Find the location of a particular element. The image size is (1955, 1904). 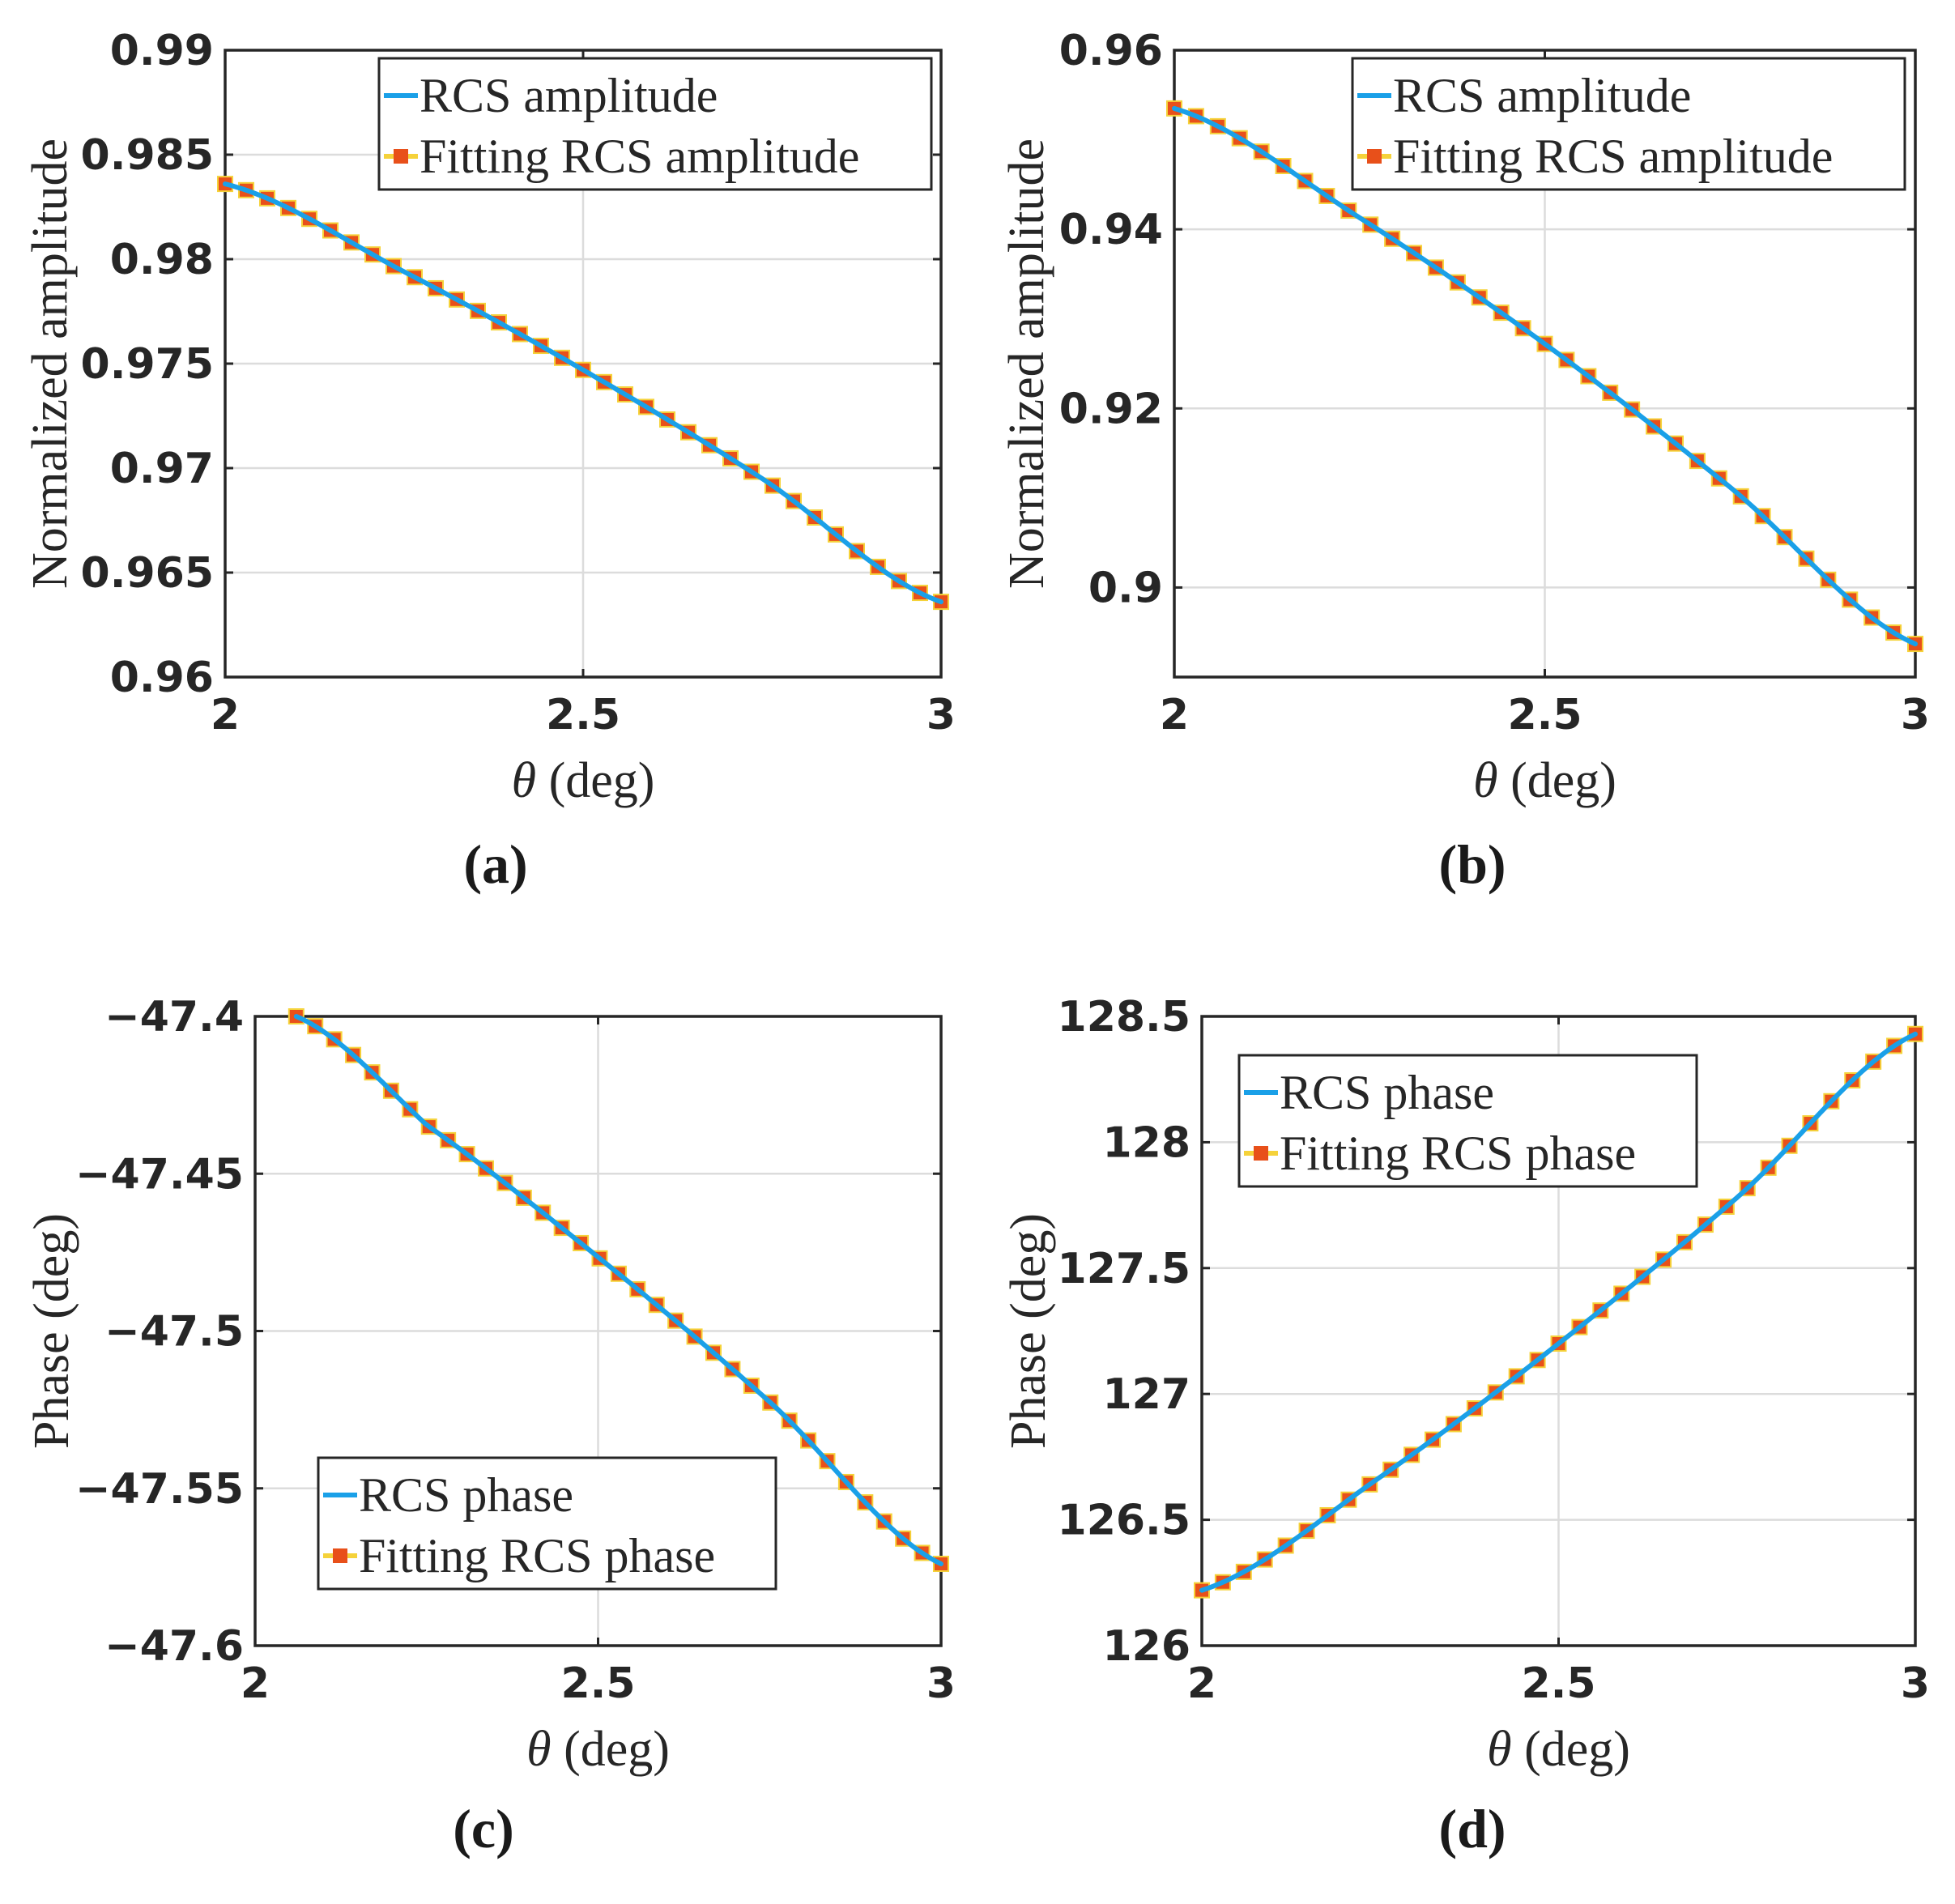

y-tick-label: 0.9 is located at coordinates (1125, 588).